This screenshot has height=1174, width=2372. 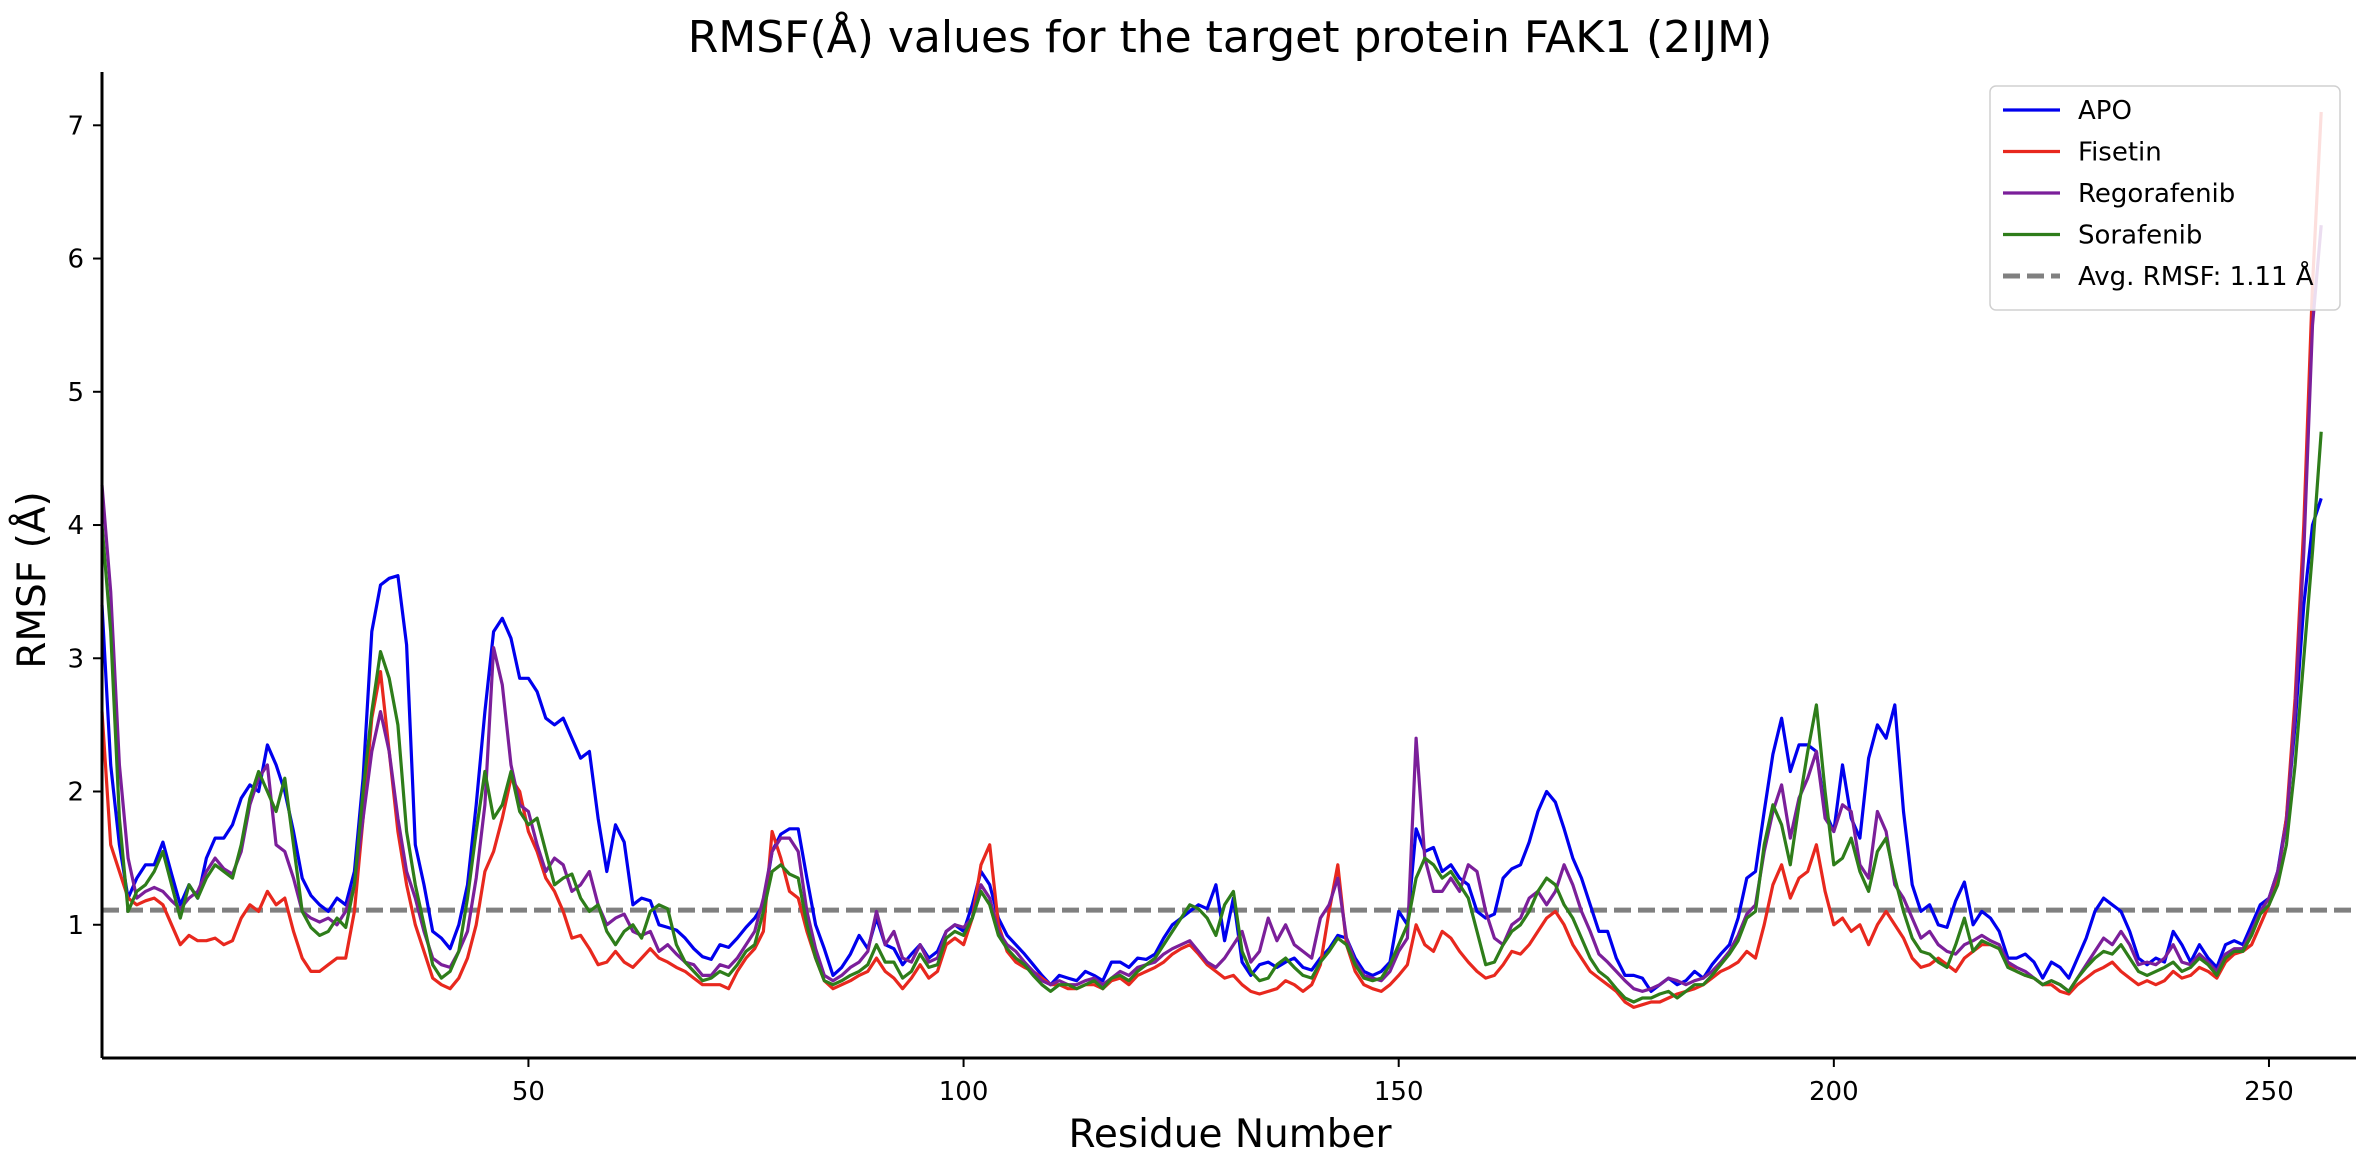 I want to click on legend-label: Sorafenib, so click(x=2140, y=236).